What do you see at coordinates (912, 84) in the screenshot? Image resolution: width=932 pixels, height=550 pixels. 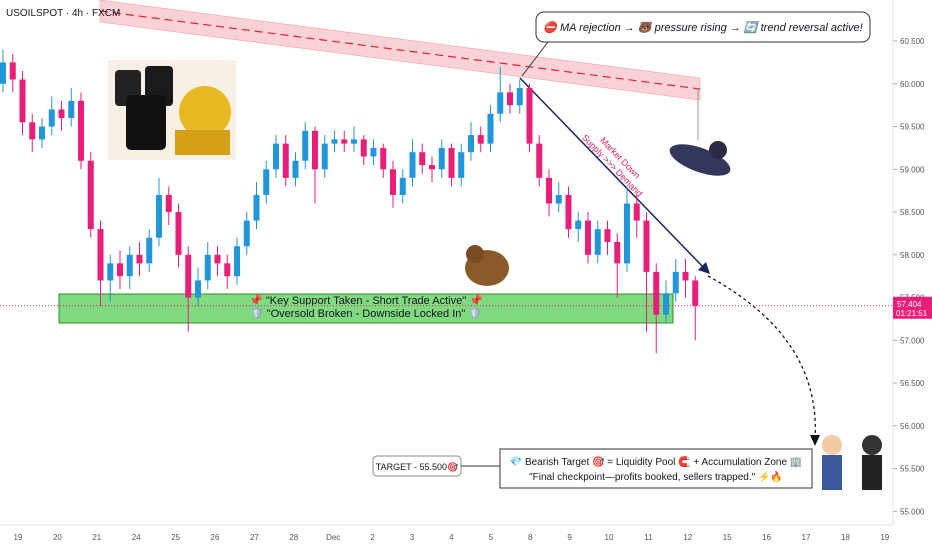 I see `y-tick-label: 60.000` at bounding box center [912, 84].